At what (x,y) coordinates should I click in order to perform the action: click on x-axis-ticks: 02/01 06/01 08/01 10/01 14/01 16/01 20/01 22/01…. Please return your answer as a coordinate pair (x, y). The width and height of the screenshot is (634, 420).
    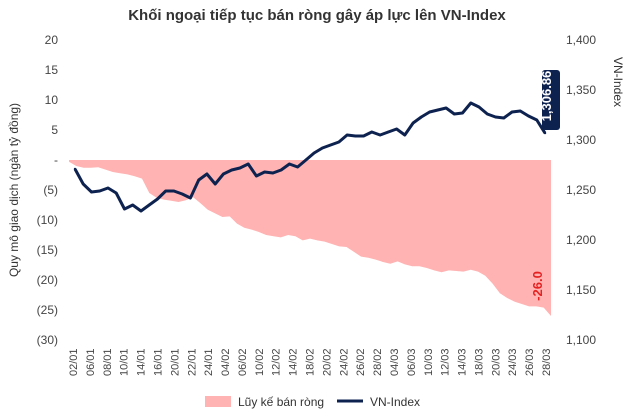
    Looking at the image, I should click on (310, 362).